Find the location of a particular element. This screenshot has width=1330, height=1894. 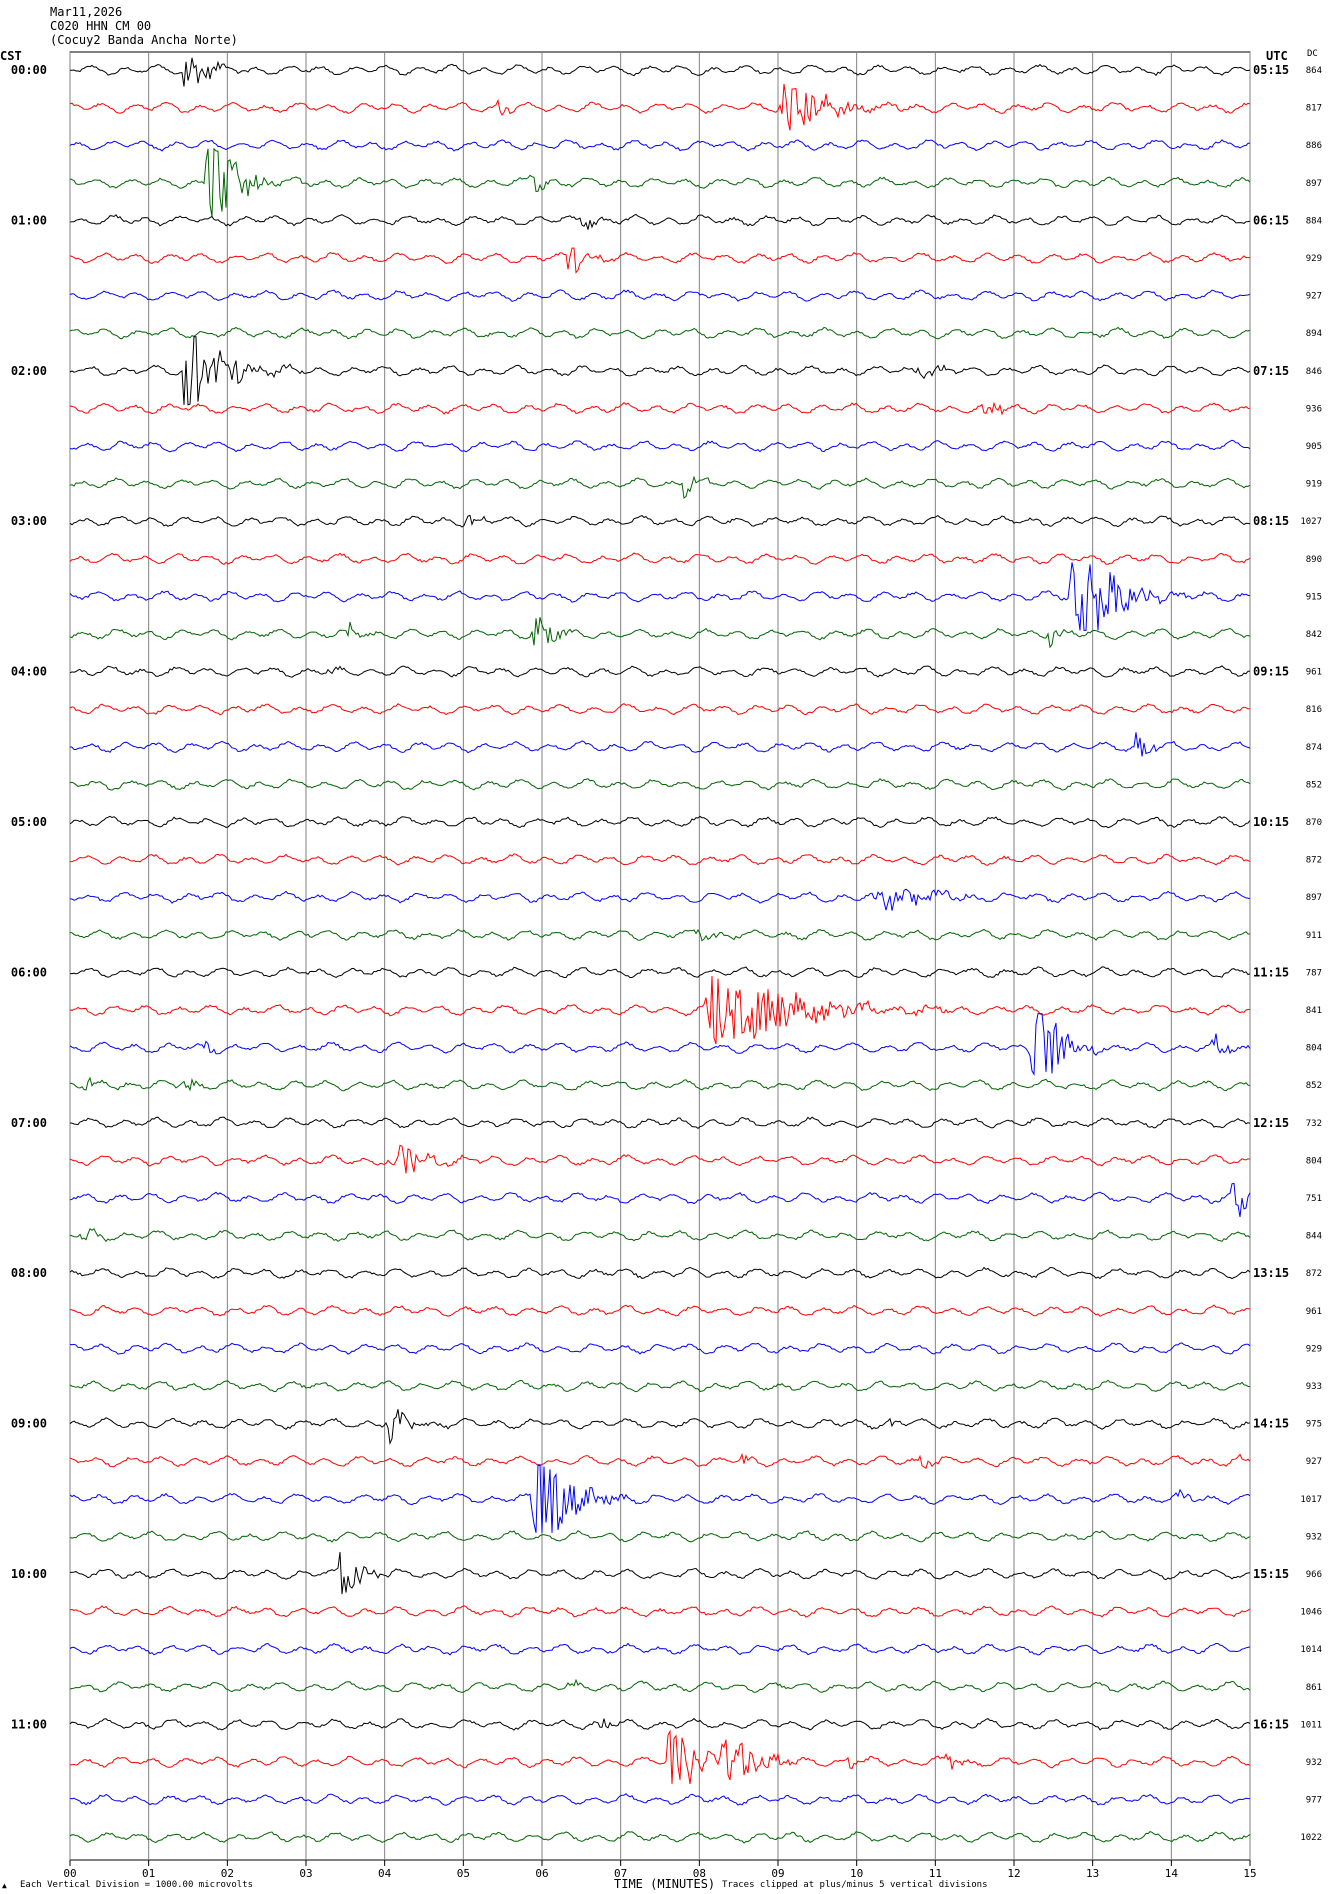

x-tick-label: 00 is located at coordinates (69, 1873).